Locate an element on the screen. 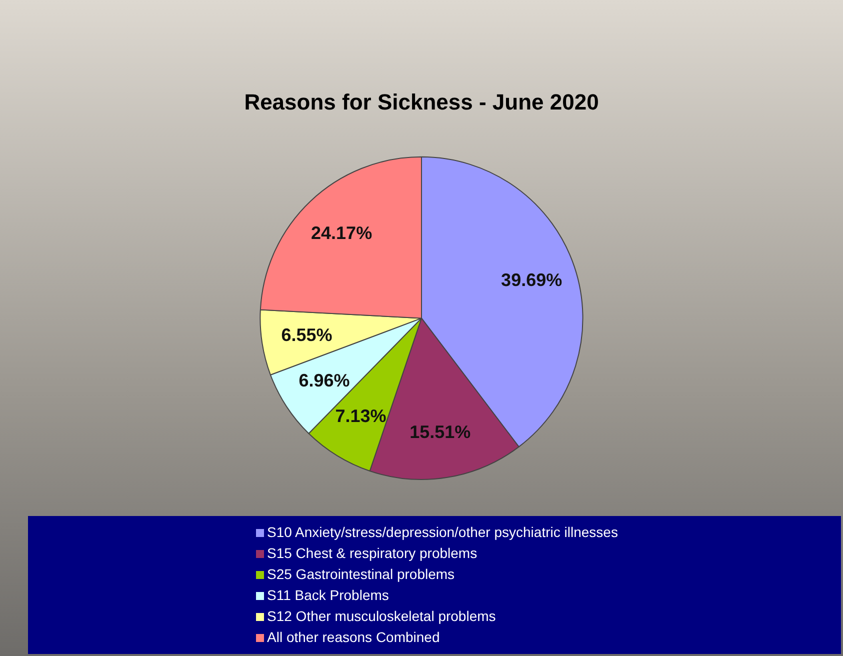 This screenshot has height=656, width=843. data-label: 15.51% is located at coordinates (440, 432).